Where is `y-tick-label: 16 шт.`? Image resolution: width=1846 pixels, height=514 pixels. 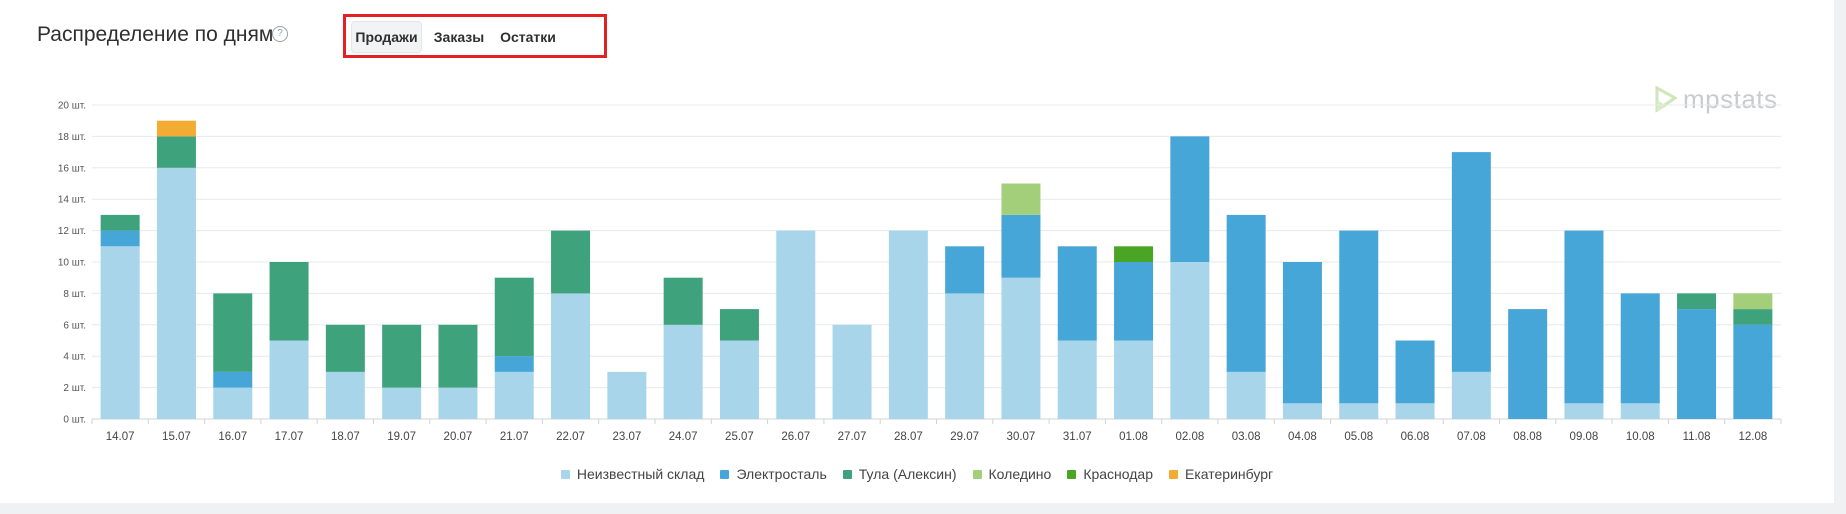 y-tick-label: 16 шт. is located at coordinates (72, 168).